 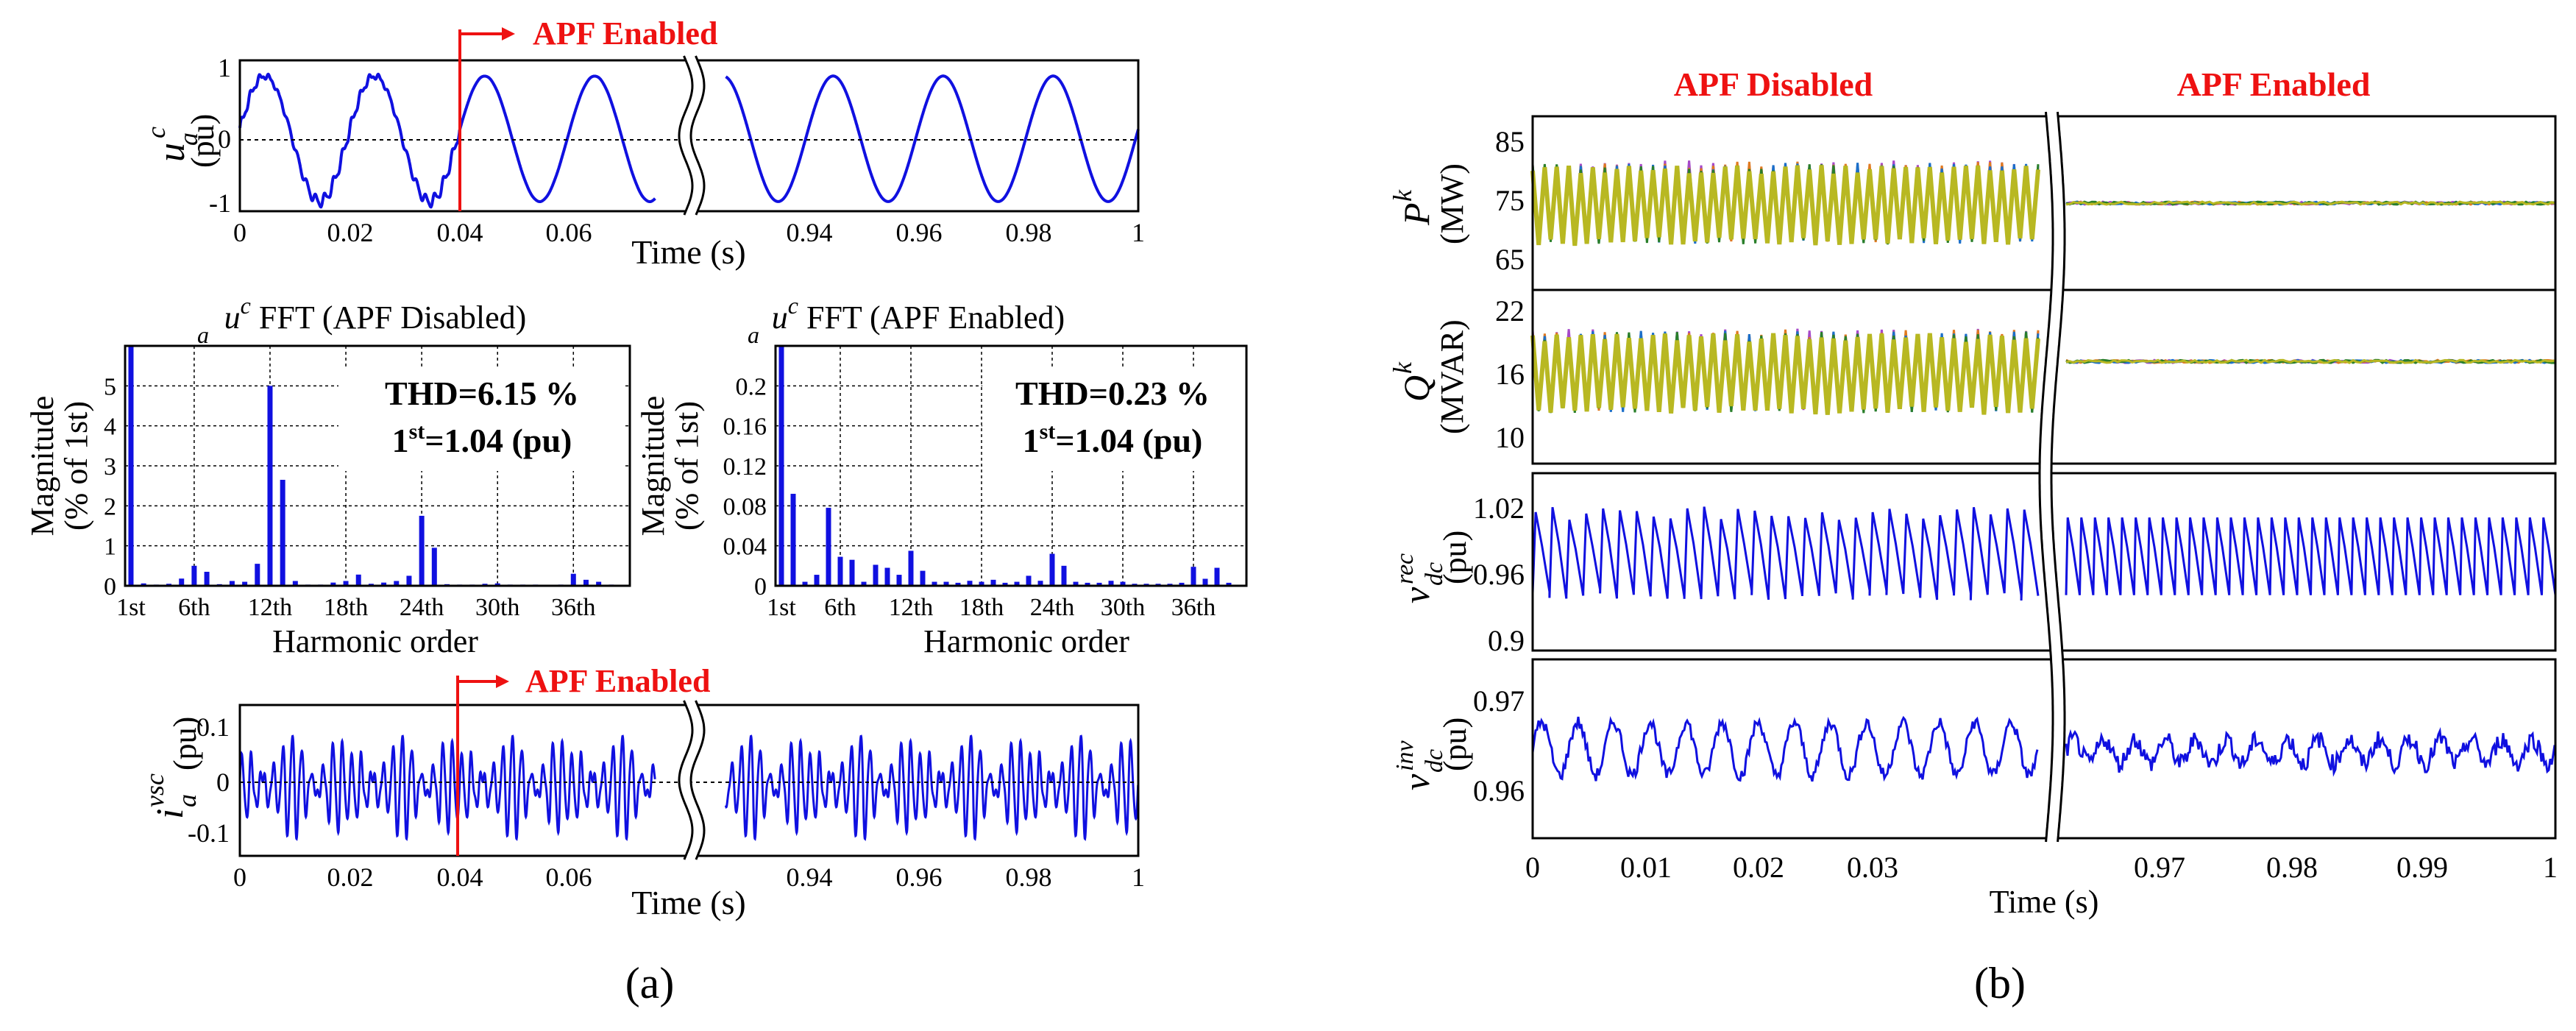 What do you see at coordinates (688, 902) in the screenshot?
I see `ia-xaxis-label: Time (s)` at bounding box center [688, 902].